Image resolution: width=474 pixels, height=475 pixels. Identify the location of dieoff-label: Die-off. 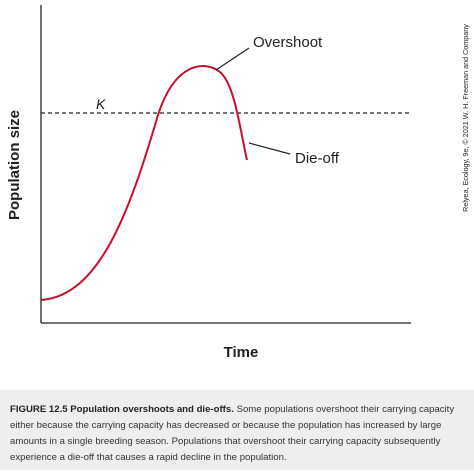
(317, 158).